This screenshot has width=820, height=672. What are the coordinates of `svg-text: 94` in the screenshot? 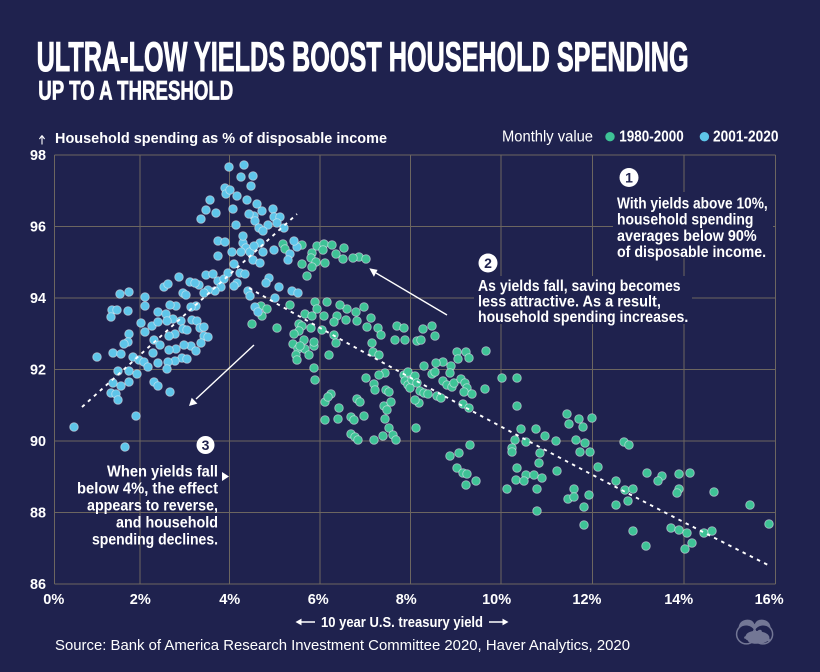 It's located at (38, 298).